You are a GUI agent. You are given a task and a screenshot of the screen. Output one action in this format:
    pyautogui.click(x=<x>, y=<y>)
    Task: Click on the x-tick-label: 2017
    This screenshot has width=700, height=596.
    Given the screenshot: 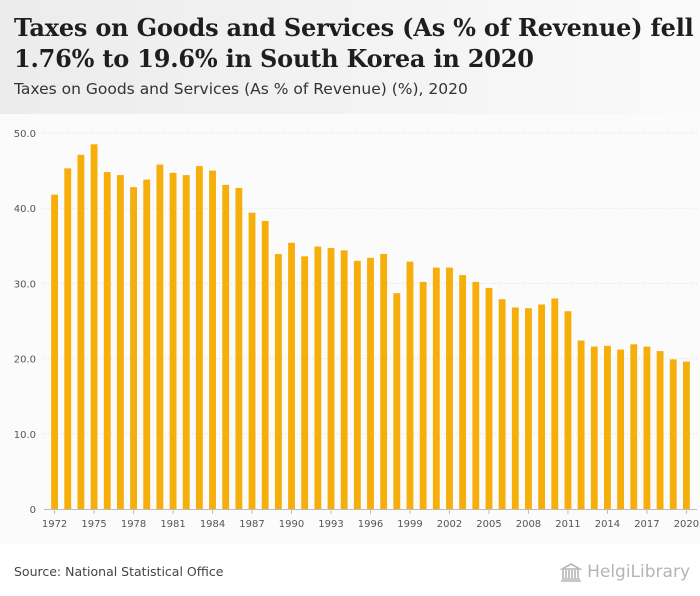 What is the action you would take?
    pyautogui.click(x=646, y=524)
    